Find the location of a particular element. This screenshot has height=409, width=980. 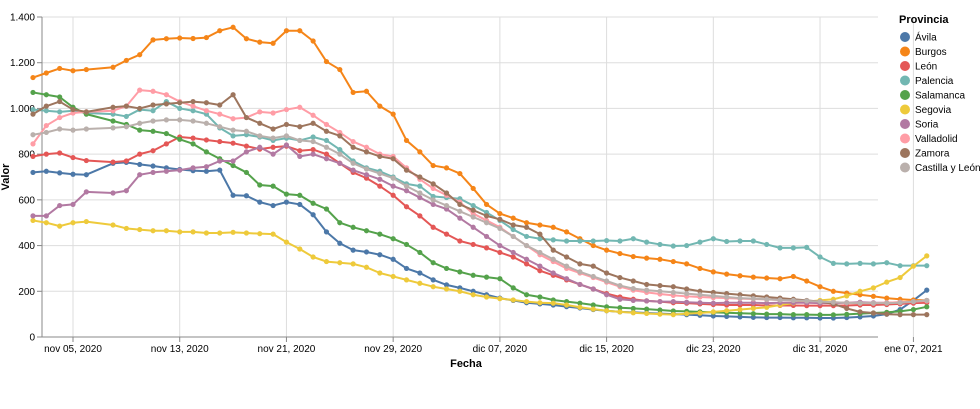

x-tick-label: dic 15, 2020 is located at coordinates (606, 349).